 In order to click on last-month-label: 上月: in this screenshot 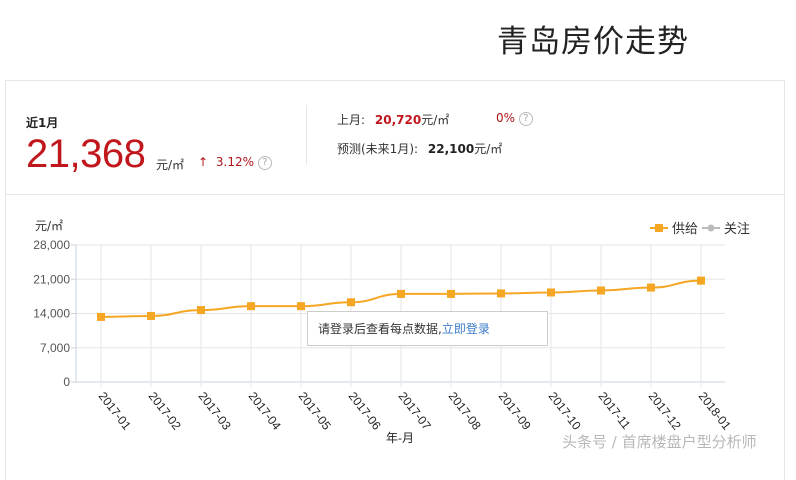, I will do `click(351, 120)`.